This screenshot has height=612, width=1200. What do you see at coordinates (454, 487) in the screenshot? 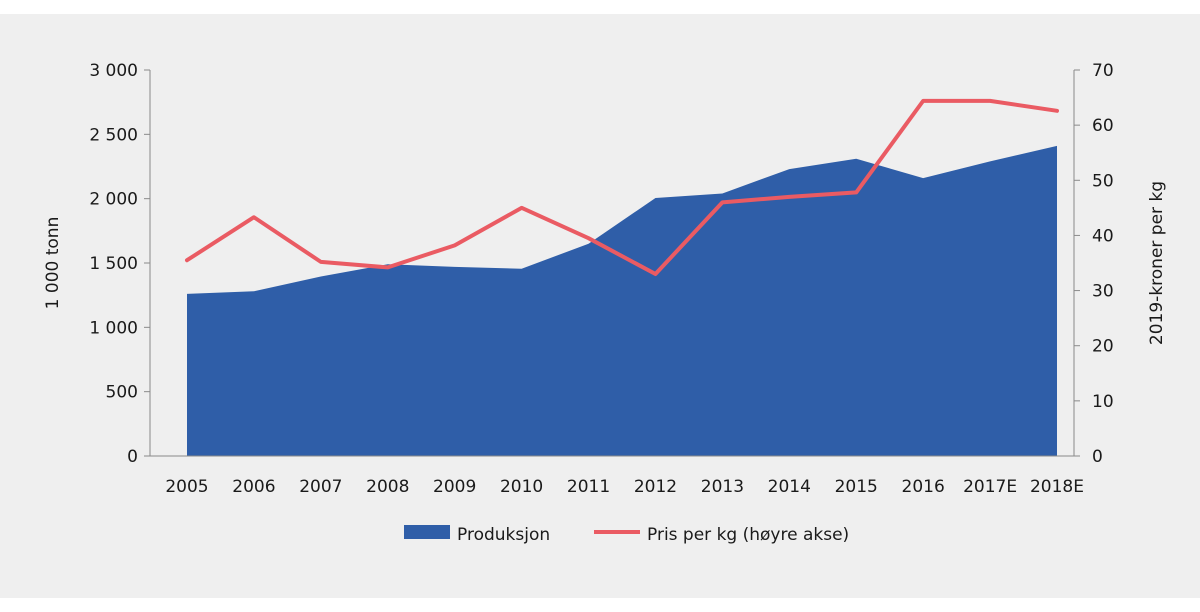
I see `x-tick-label: 2009` at bounding box center [454, 487].